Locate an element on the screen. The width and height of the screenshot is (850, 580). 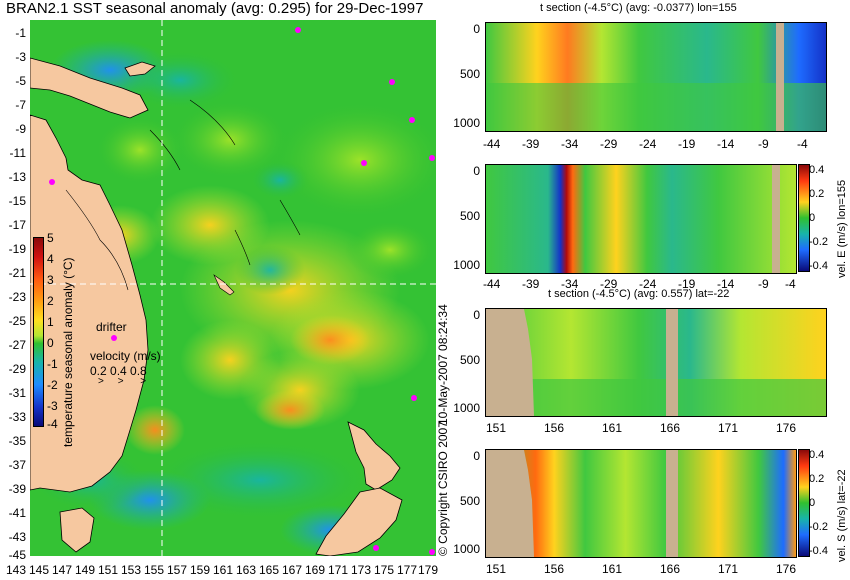
p2-x-tick: -19 is located at coordinates (687, 284).